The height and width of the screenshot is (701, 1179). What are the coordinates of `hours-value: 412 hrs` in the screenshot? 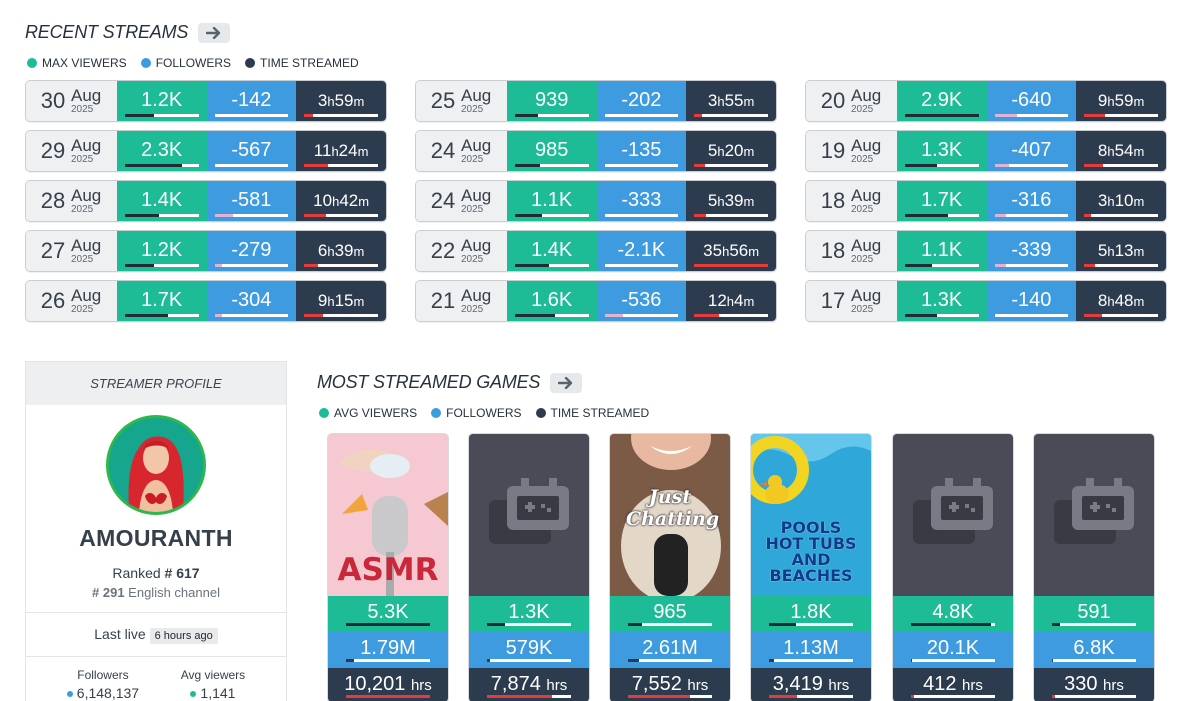 It's located at (953, 684).